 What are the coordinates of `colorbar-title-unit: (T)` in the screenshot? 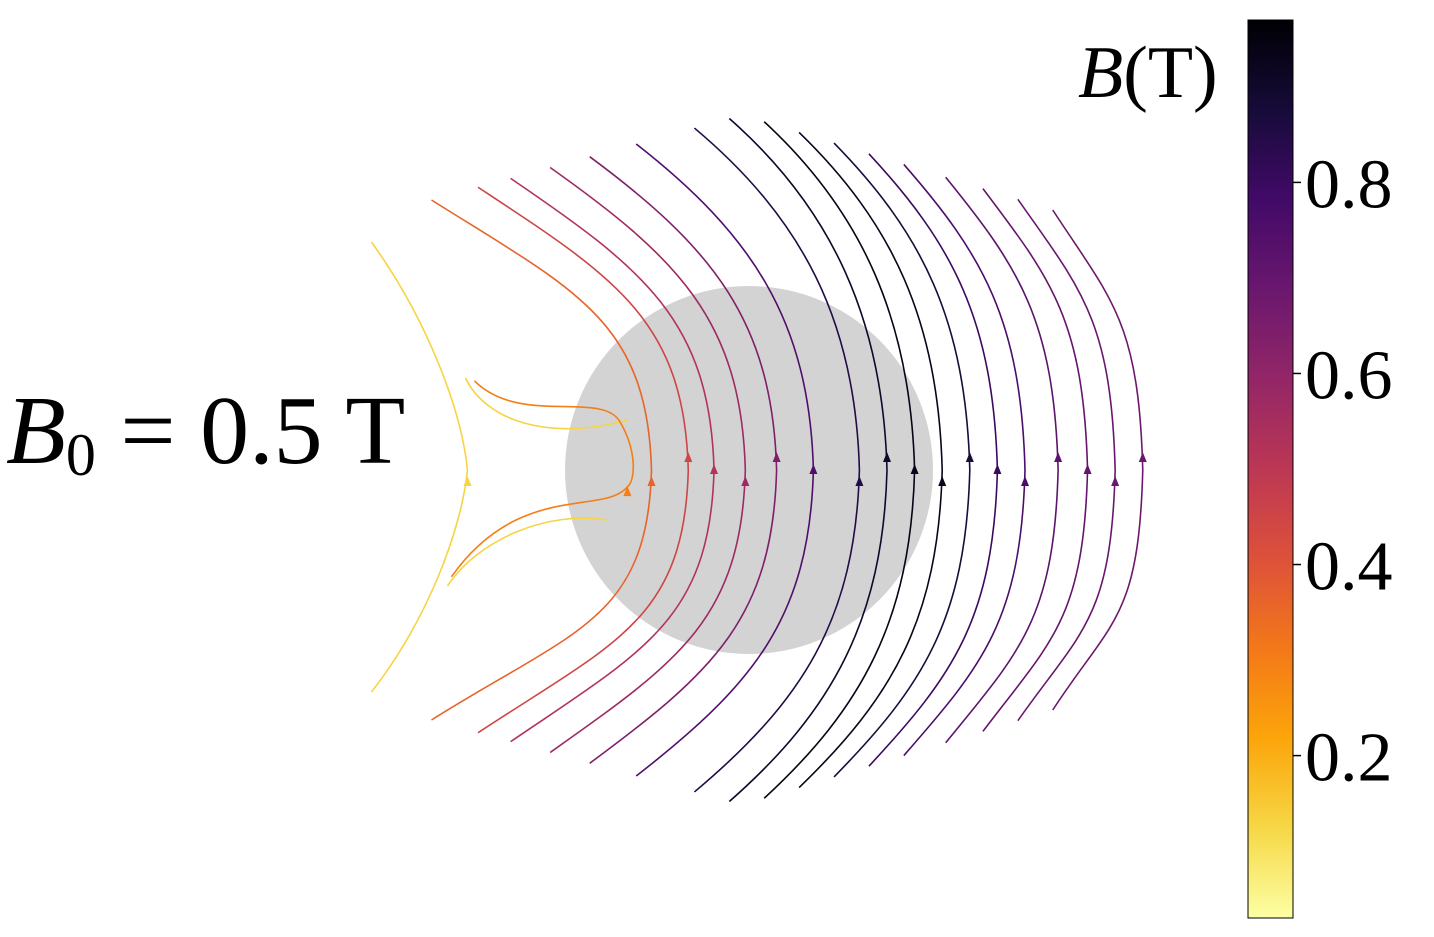 It's located at (1170, 73).